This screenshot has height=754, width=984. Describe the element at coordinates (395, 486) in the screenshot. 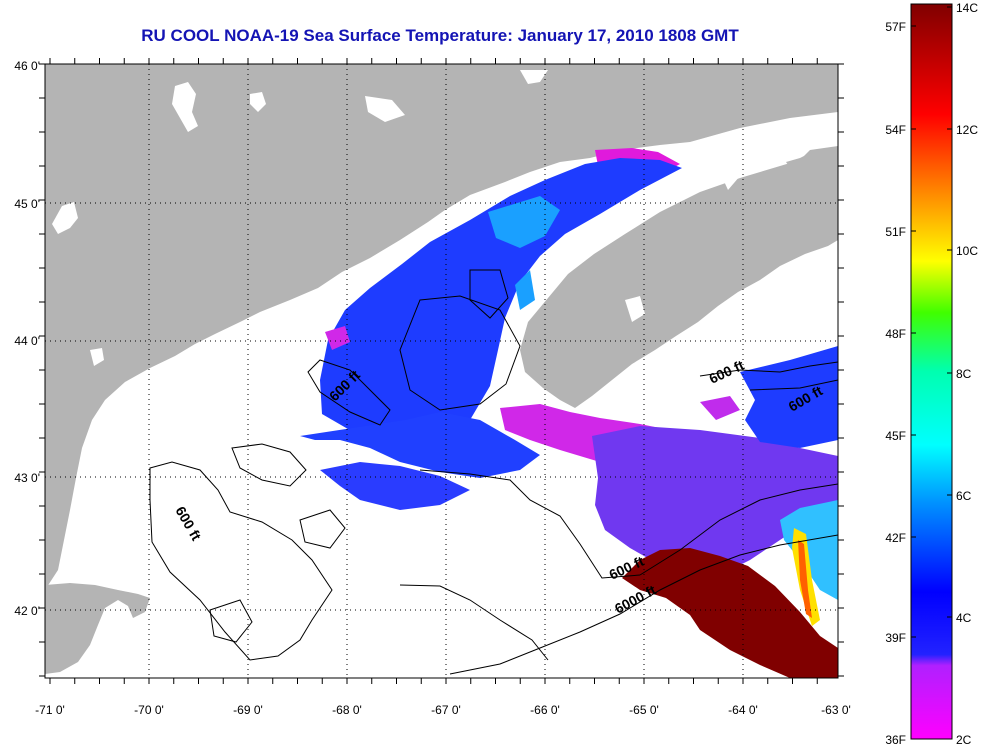

I see `sst-blue-patch-south` at that location.